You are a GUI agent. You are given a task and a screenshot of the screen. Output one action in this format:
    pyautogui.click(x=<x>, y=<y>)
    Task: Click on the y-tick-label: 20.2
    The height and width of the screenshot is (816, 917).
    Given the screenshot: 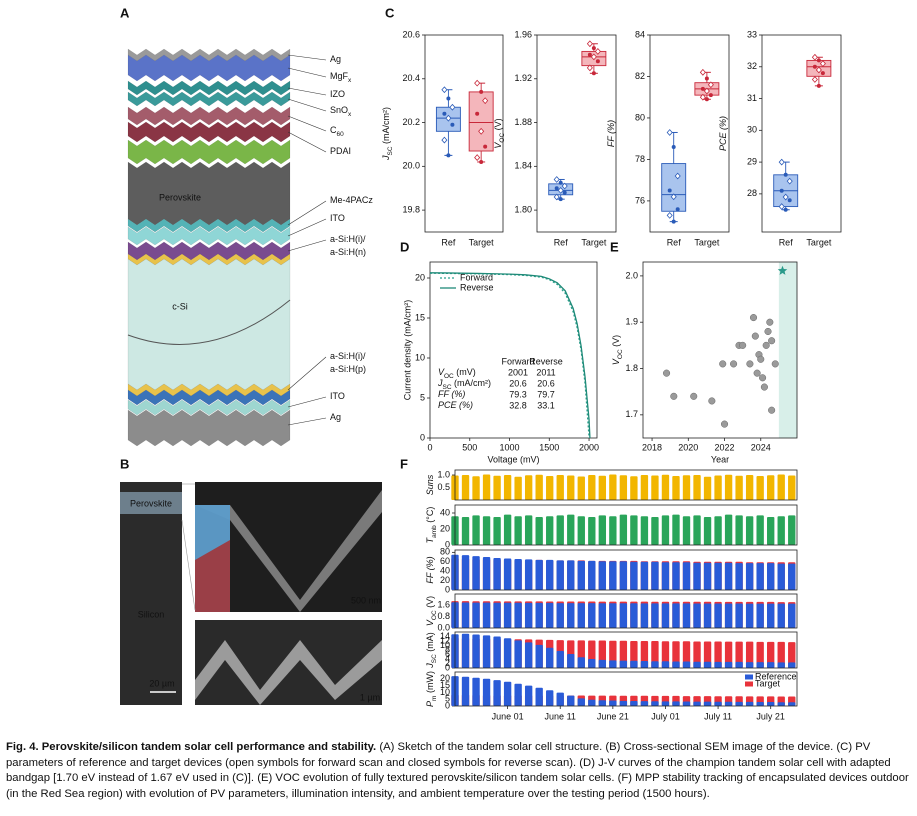 What is the action you would take?
    pyautogui.click(x=411, y=122)
    